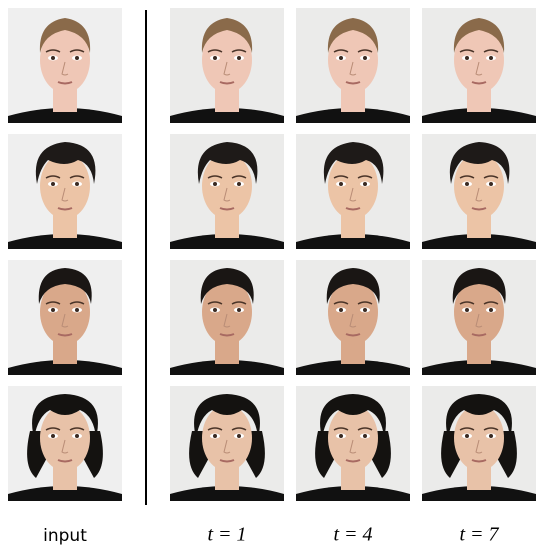 Image resolution: width=546 pixels, height=550 pixels. What do you see at coordinates (65, 536) in the screenshot?
I see `column-label: input` at bounding box center [65, 536].